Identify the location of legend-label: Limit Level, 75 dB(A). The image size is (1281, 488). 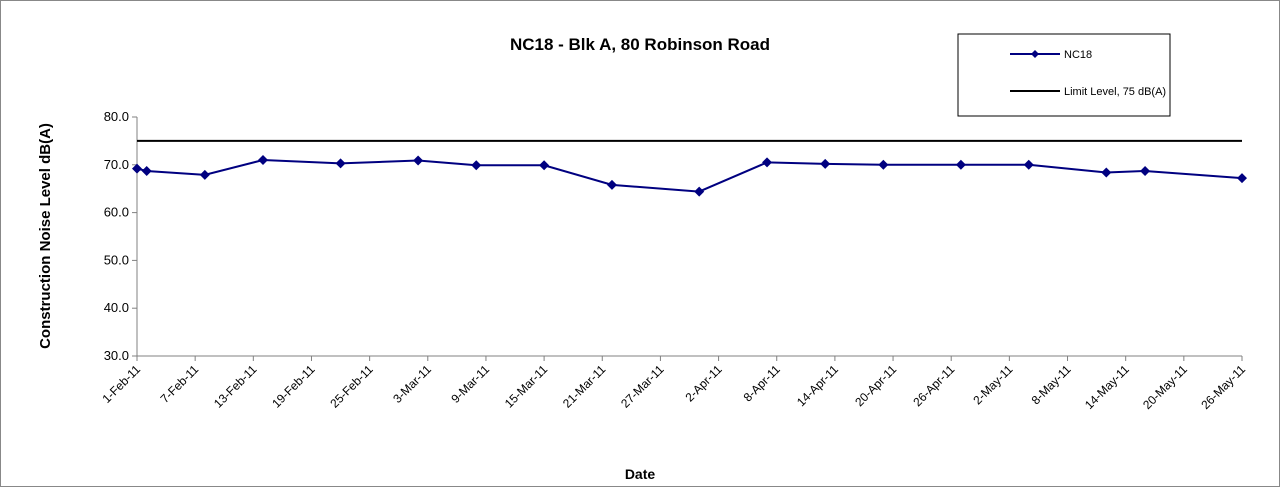
(1115, 92).